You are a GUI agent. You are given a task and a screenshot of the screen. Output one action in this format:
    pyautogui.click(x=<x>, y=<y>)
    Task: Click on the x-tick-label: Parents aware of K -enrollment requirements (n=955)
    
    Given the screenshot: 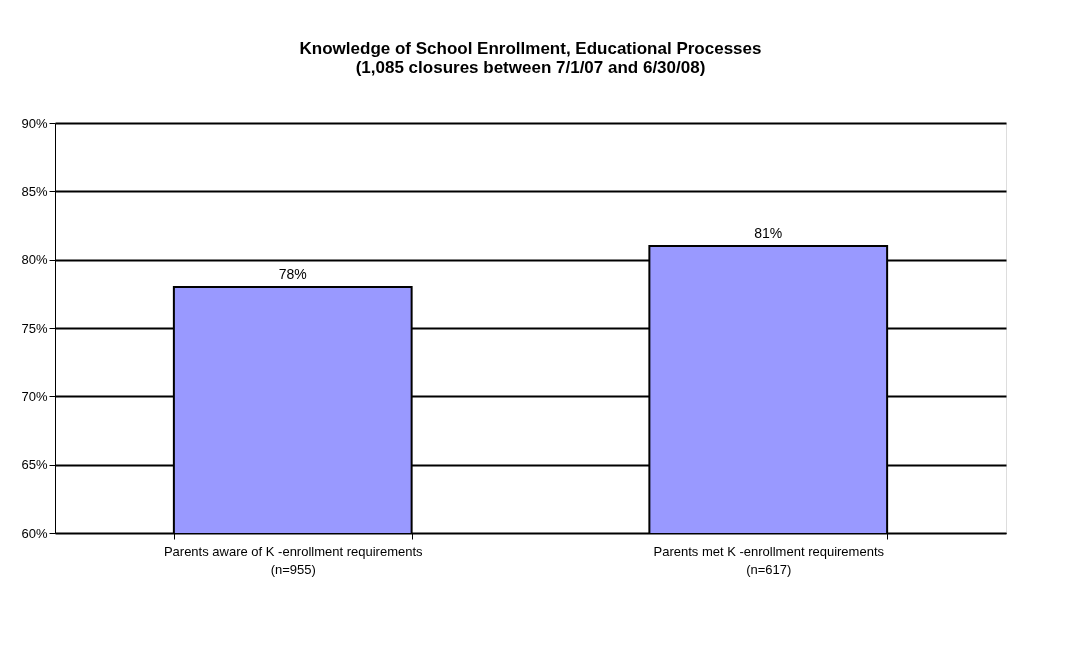 What is the action you would take?
    pyautogui.click(x=293, y=560)
    